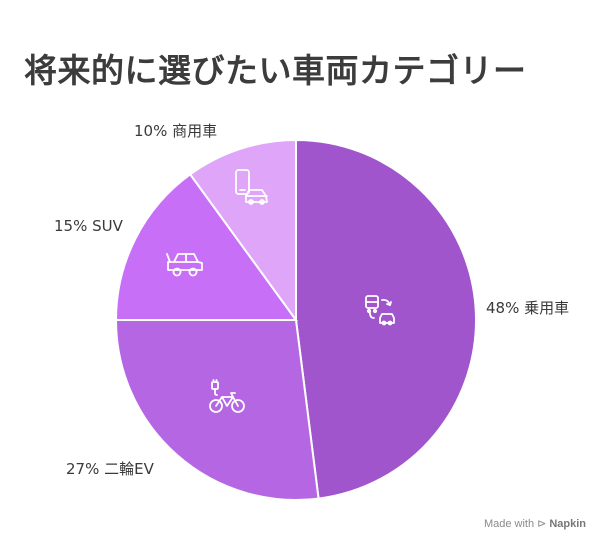 This screenshot has width=612, height=554. I want to click on chart-title: 将来的に選びたい車両カテゴリー, so click(275, 70).